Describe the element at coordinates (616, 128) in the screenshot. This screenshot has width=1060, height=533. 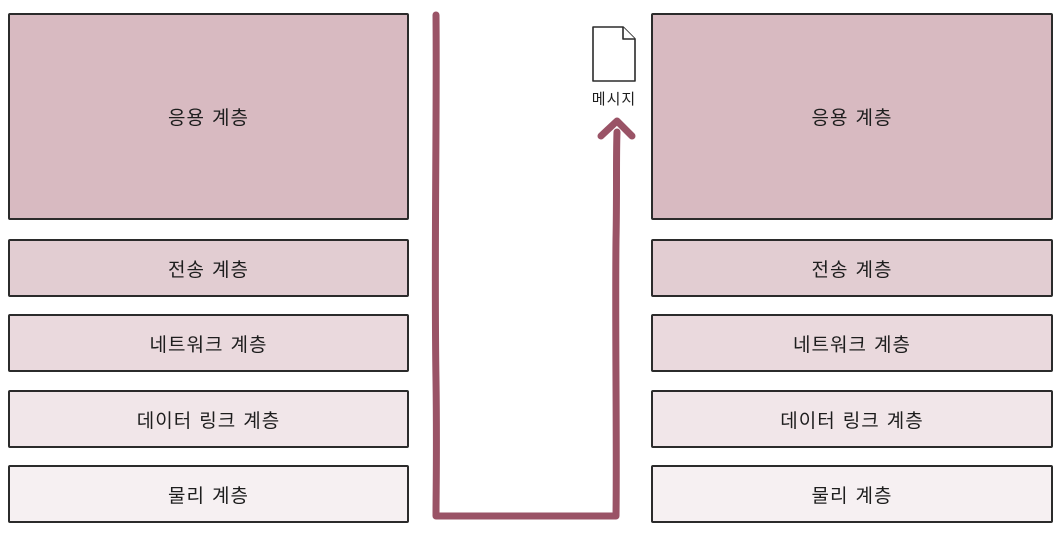
I see `flow-arrow-head` at that location.